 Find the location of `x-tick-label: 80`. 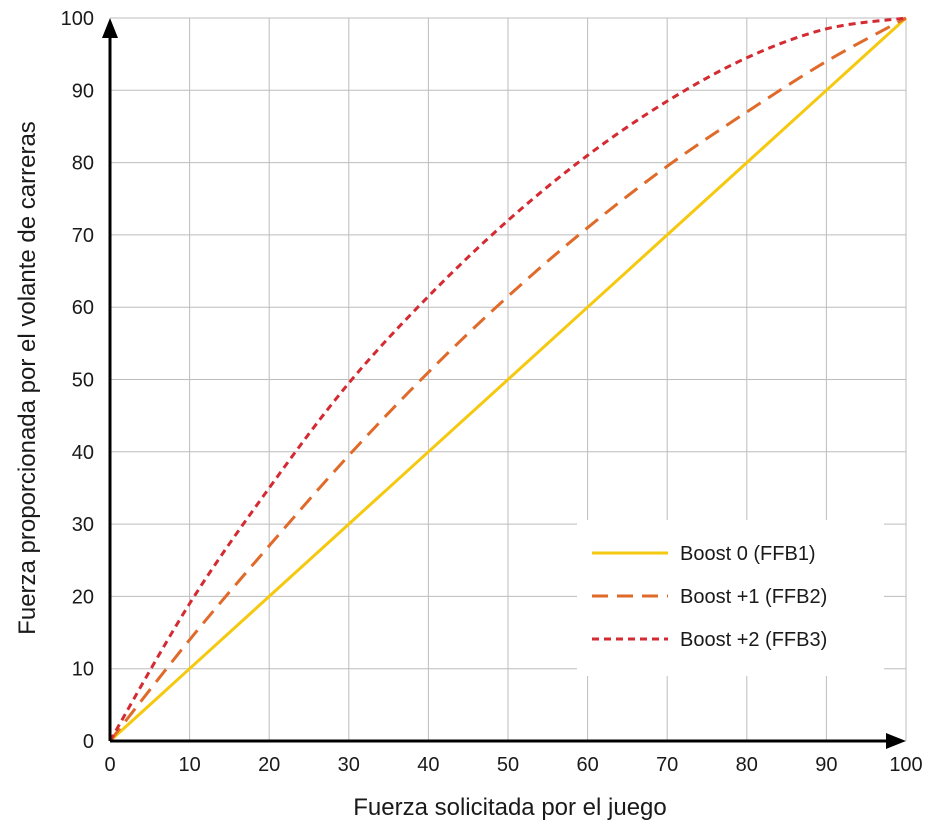

x-tick-label: 80 is located at coordinates (747, 765).